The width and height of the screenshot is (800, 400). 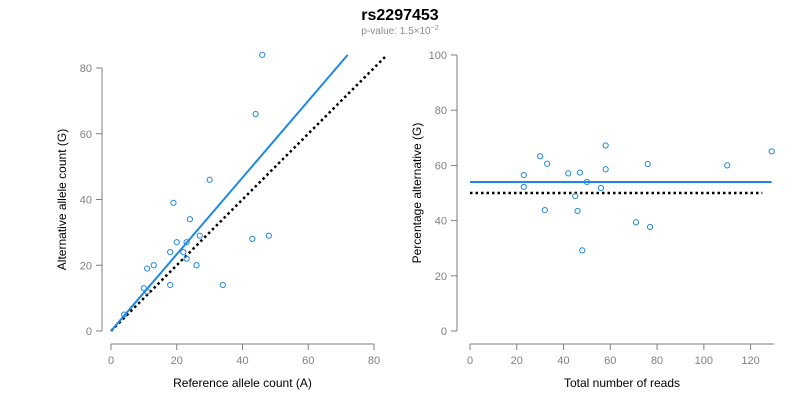 What do you see at coordinates (86, 135) in the screenshot?
I see `panel-1-y-tick-label: 60` at bounding box center [86, 135].